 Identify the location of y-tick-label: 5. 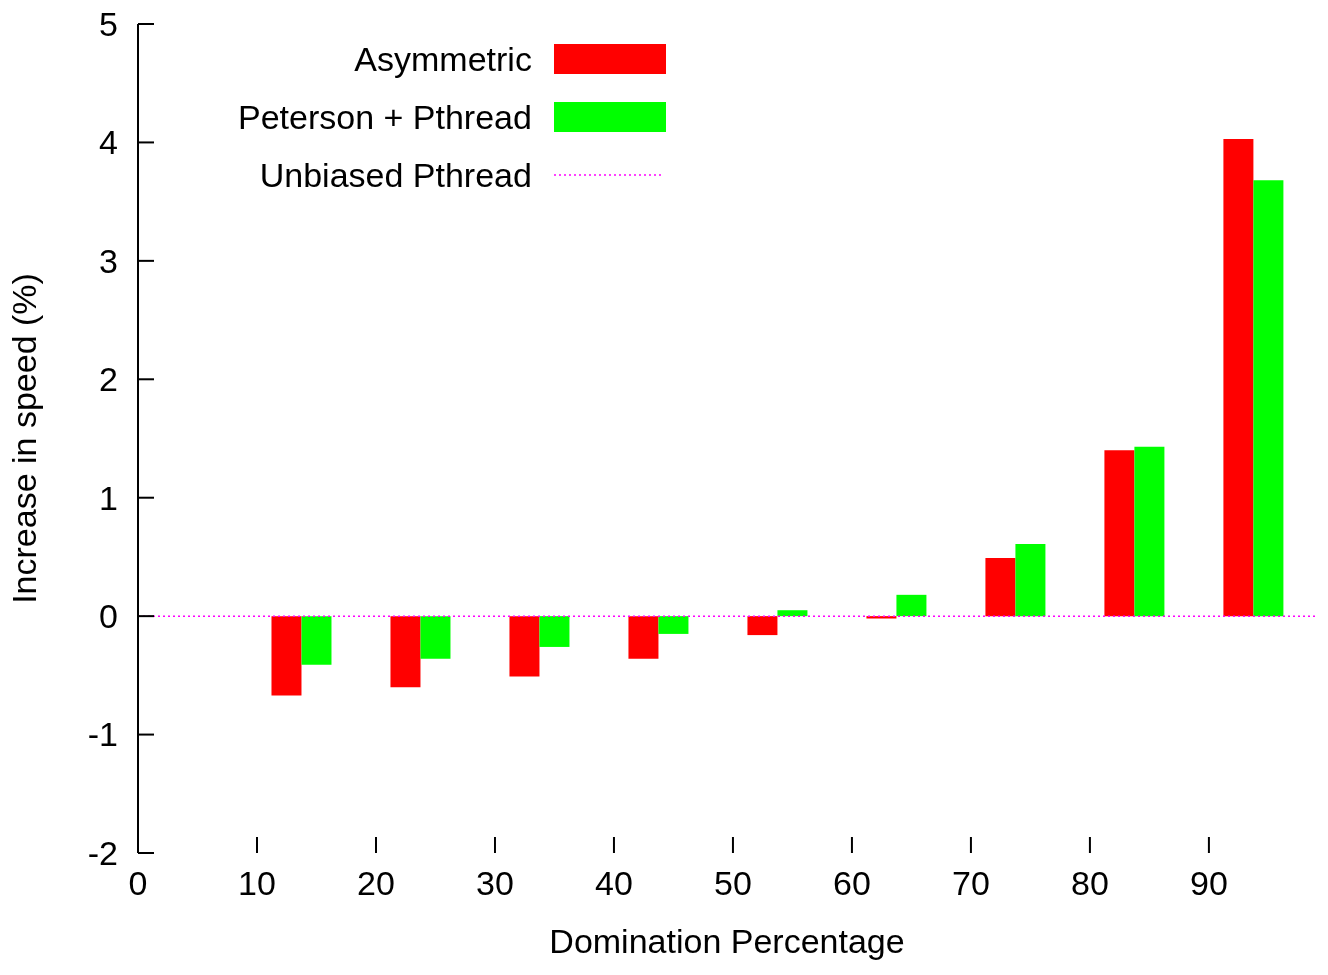
(108, 23).